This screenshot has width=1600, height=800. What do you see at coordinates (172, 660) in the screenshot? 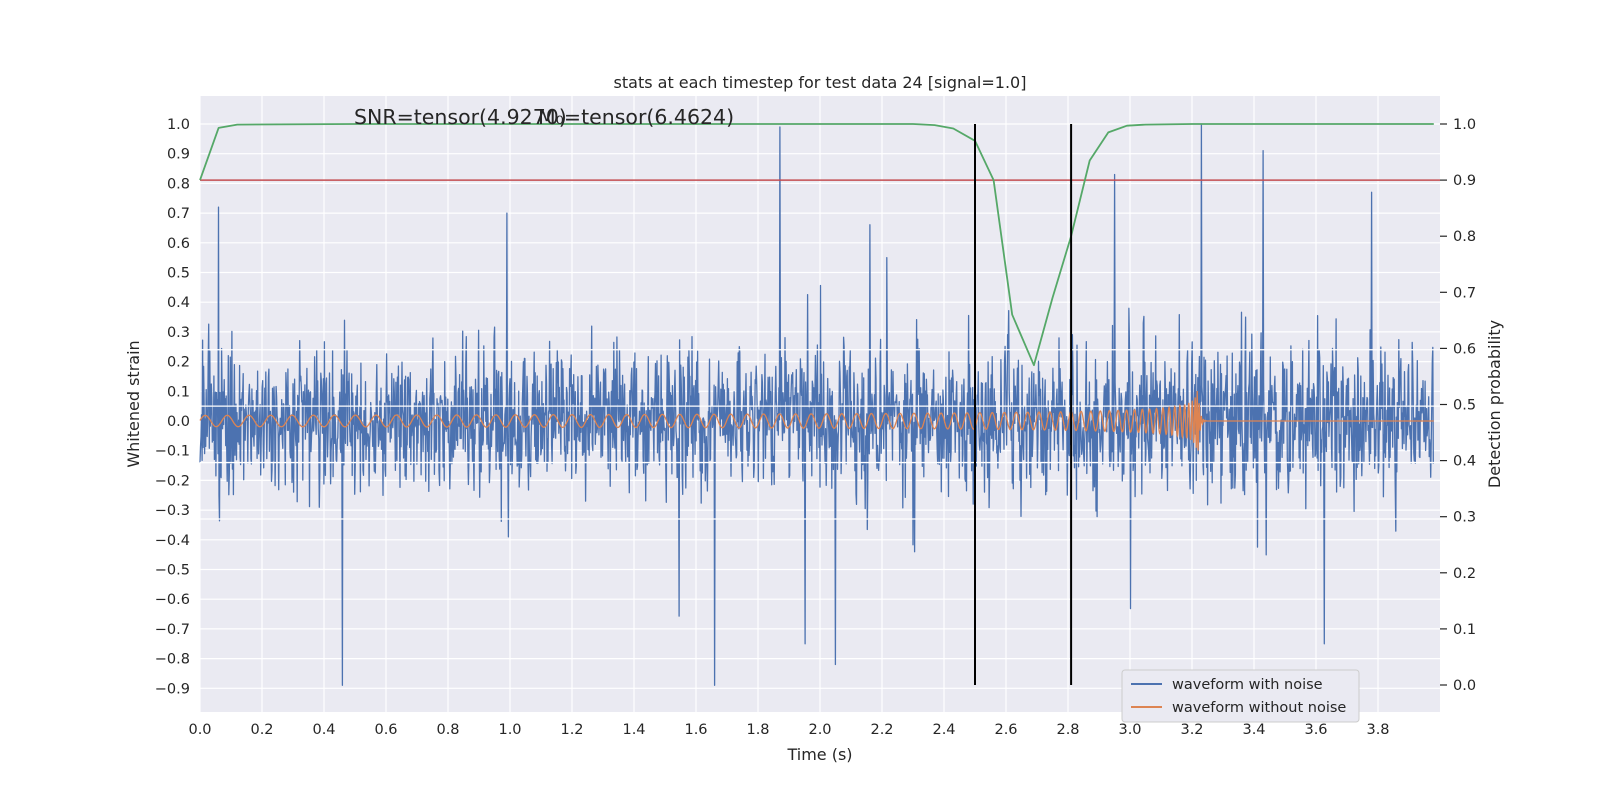
I see `y-tick-label-left: −0.8` at bounding box center [172, 660].